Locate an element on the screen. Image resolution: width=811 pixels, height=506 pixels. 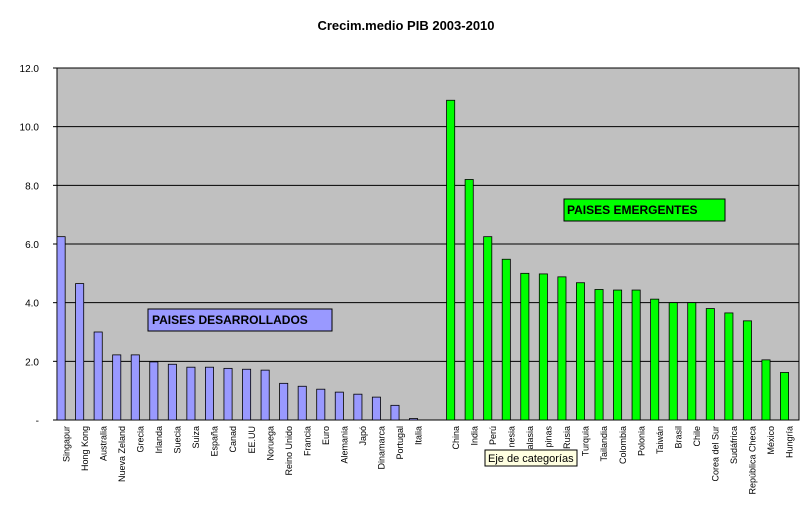
bar-portugal is located at coordinates (395, 412).